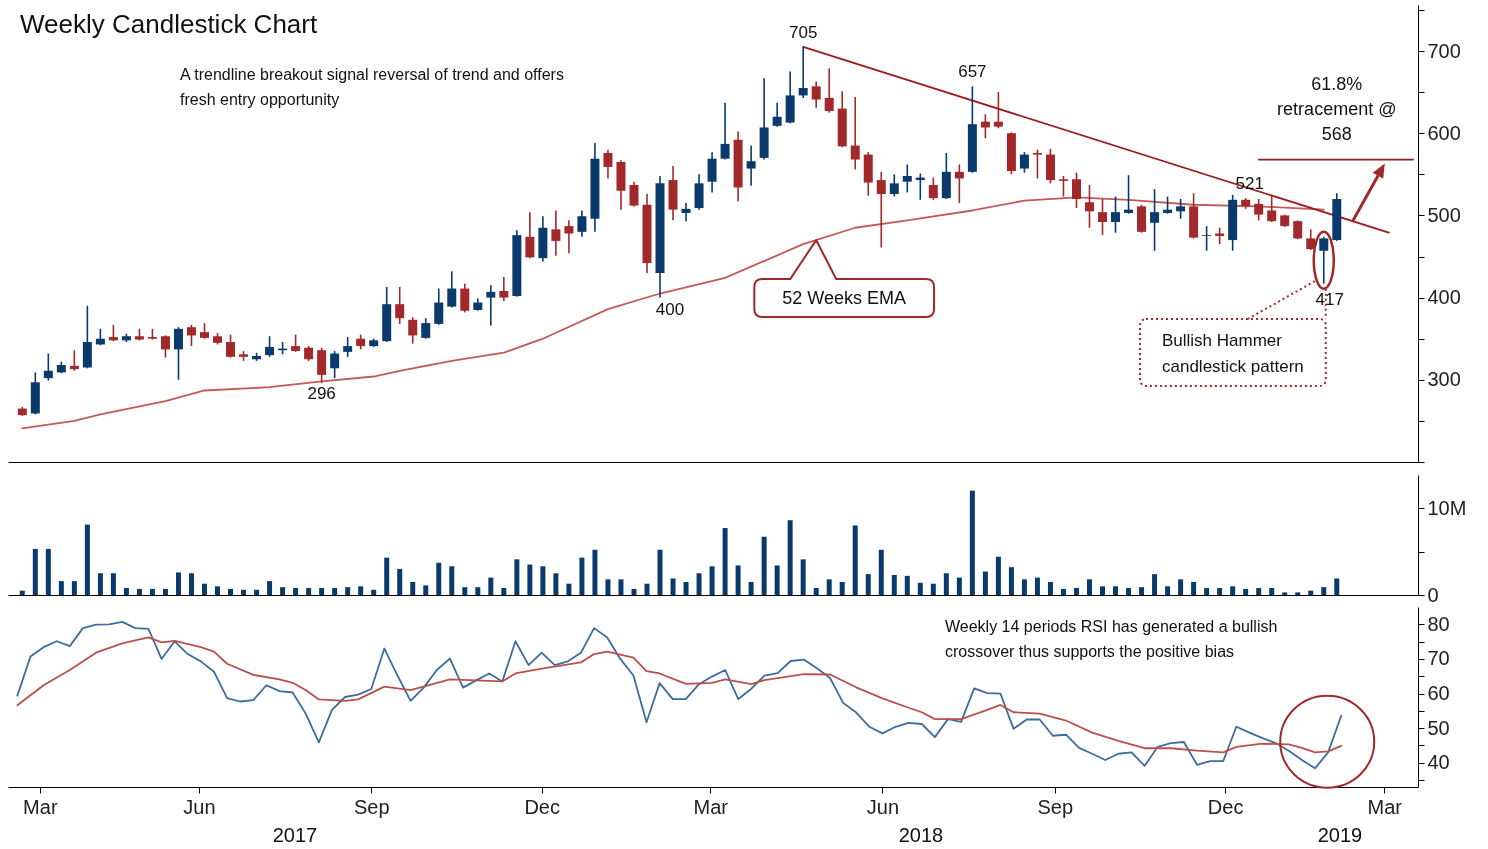 Image resolution: width=1488 pixels, height=849 pixels. What do you see at coordinates (972, 72) in the screenshot?
I see `annotation: 657` at bounding box center [972, 72].